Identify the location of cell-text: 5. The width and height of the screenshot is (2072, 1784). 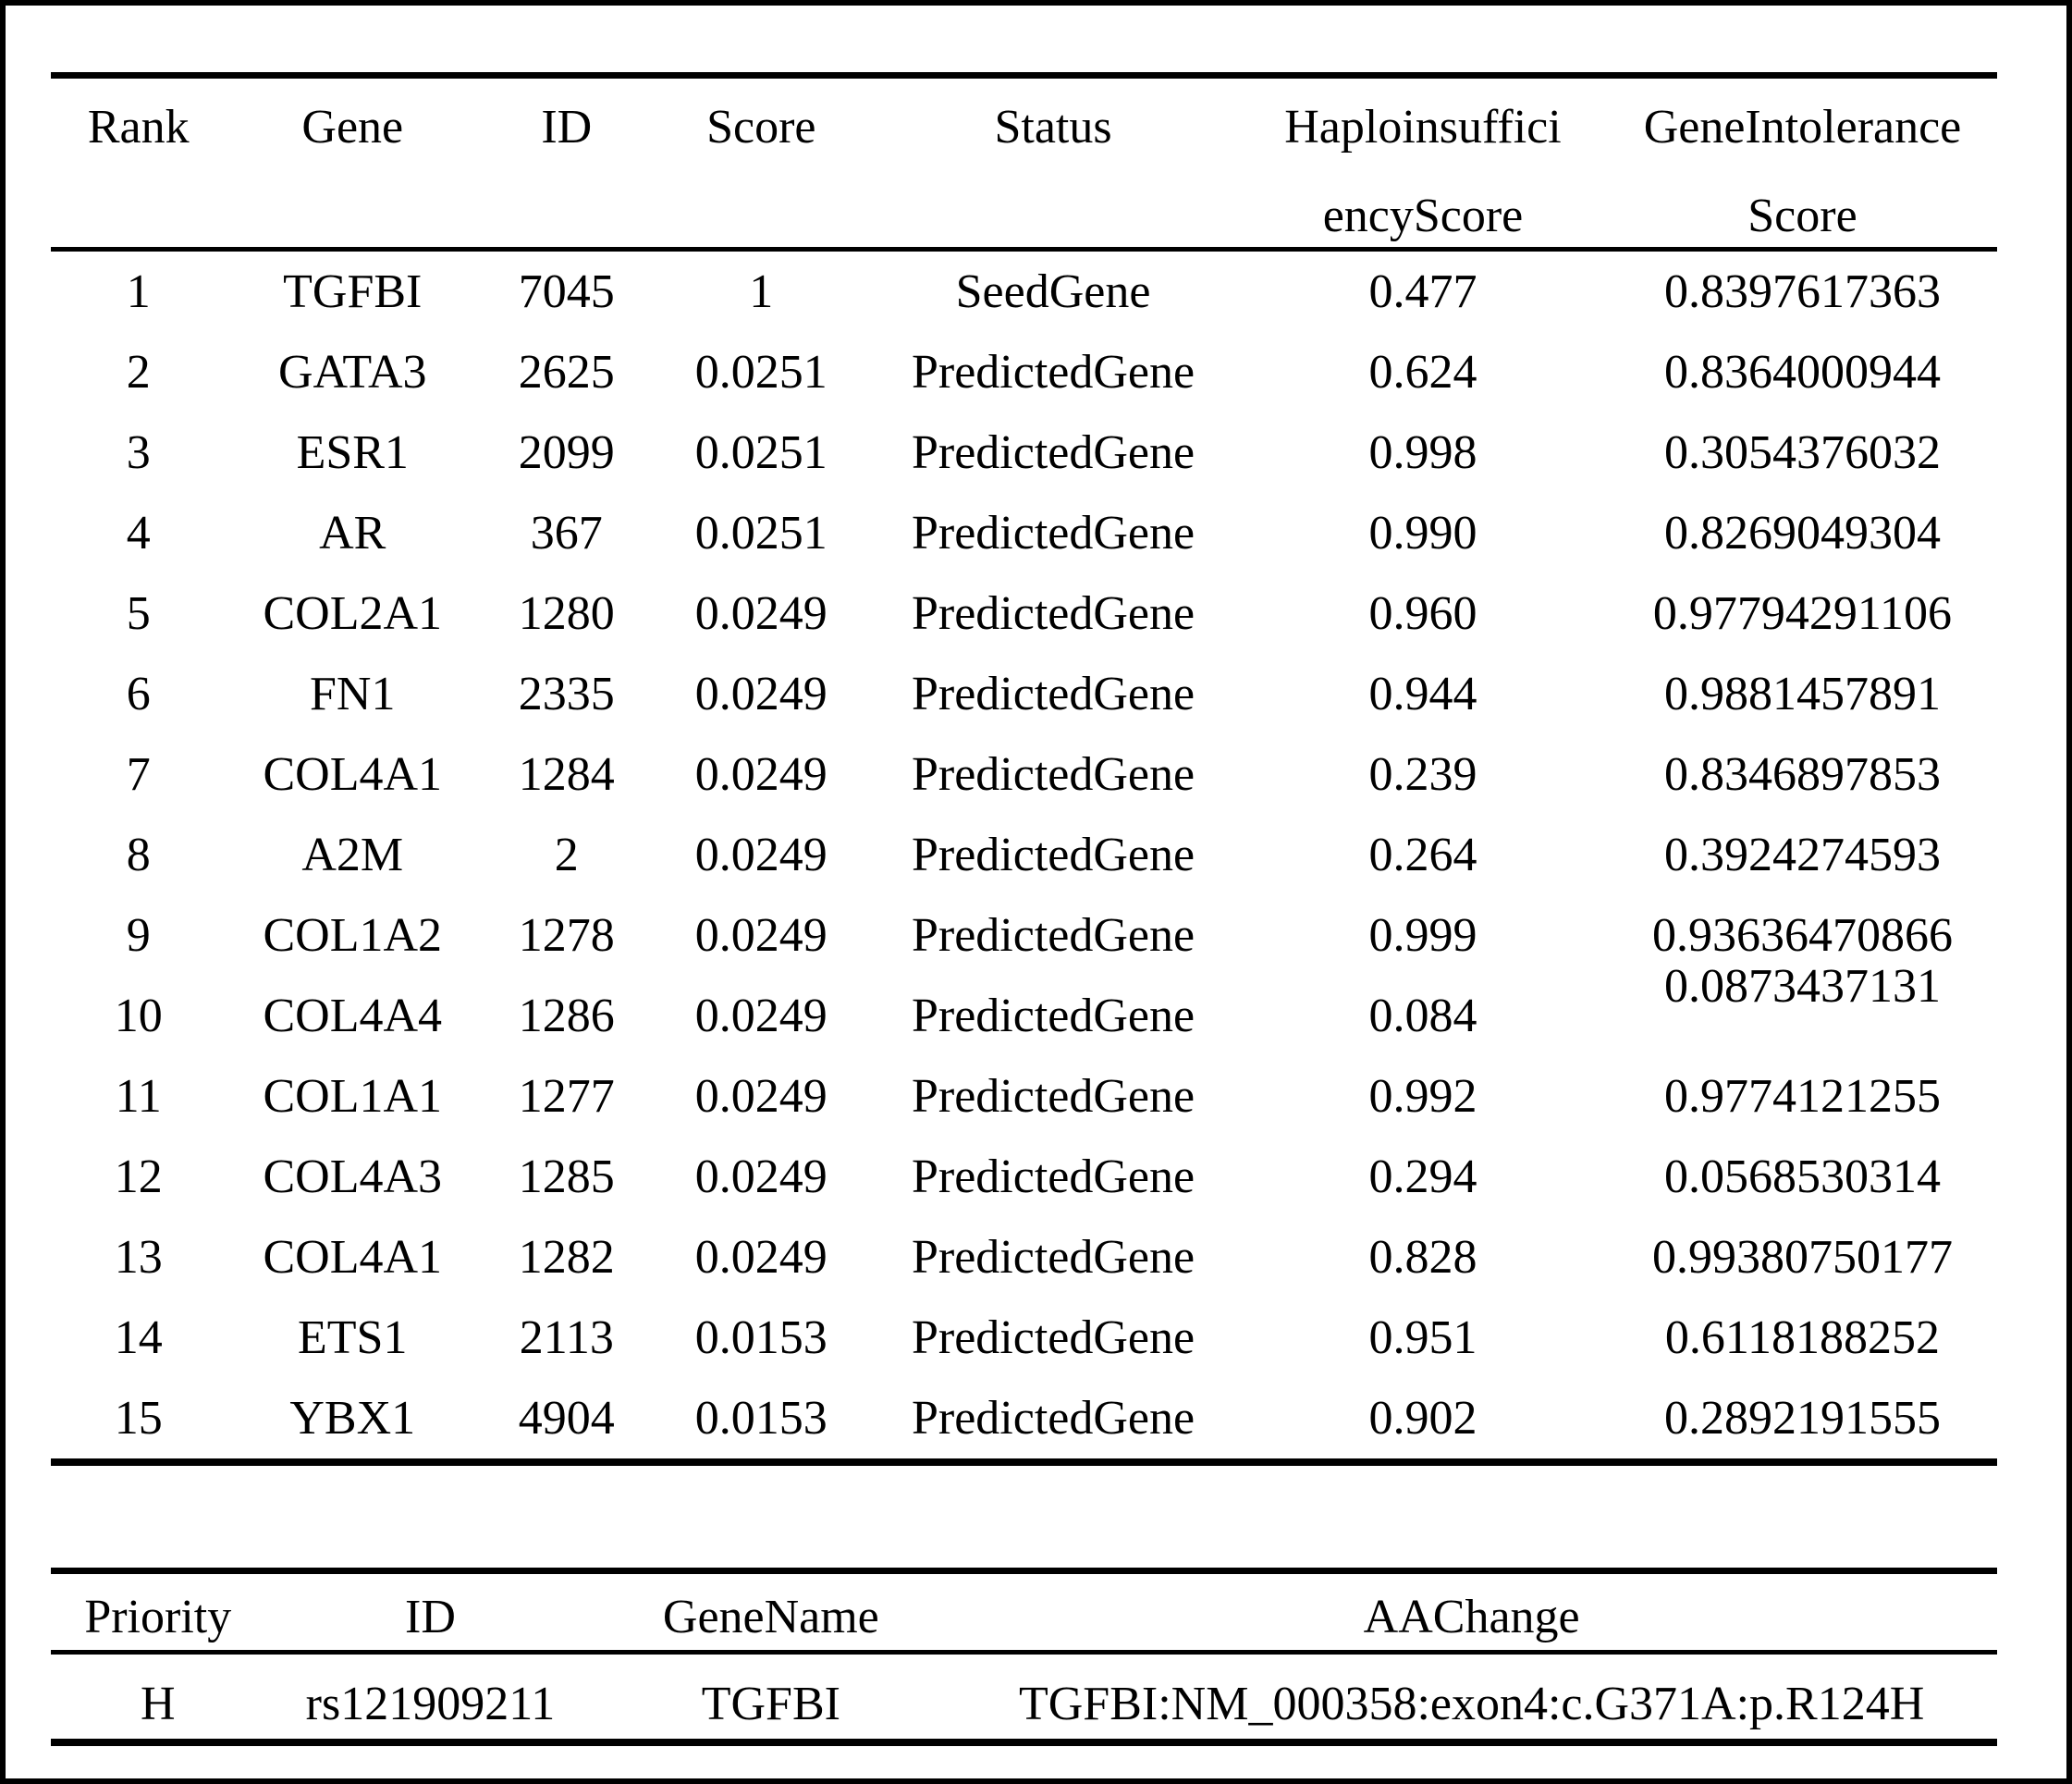
(138, 613).